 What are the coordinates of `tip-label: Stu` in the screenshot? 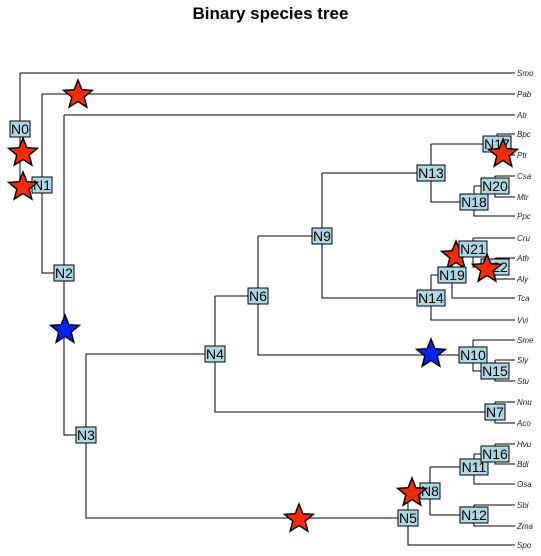 It's located at (523, 381).